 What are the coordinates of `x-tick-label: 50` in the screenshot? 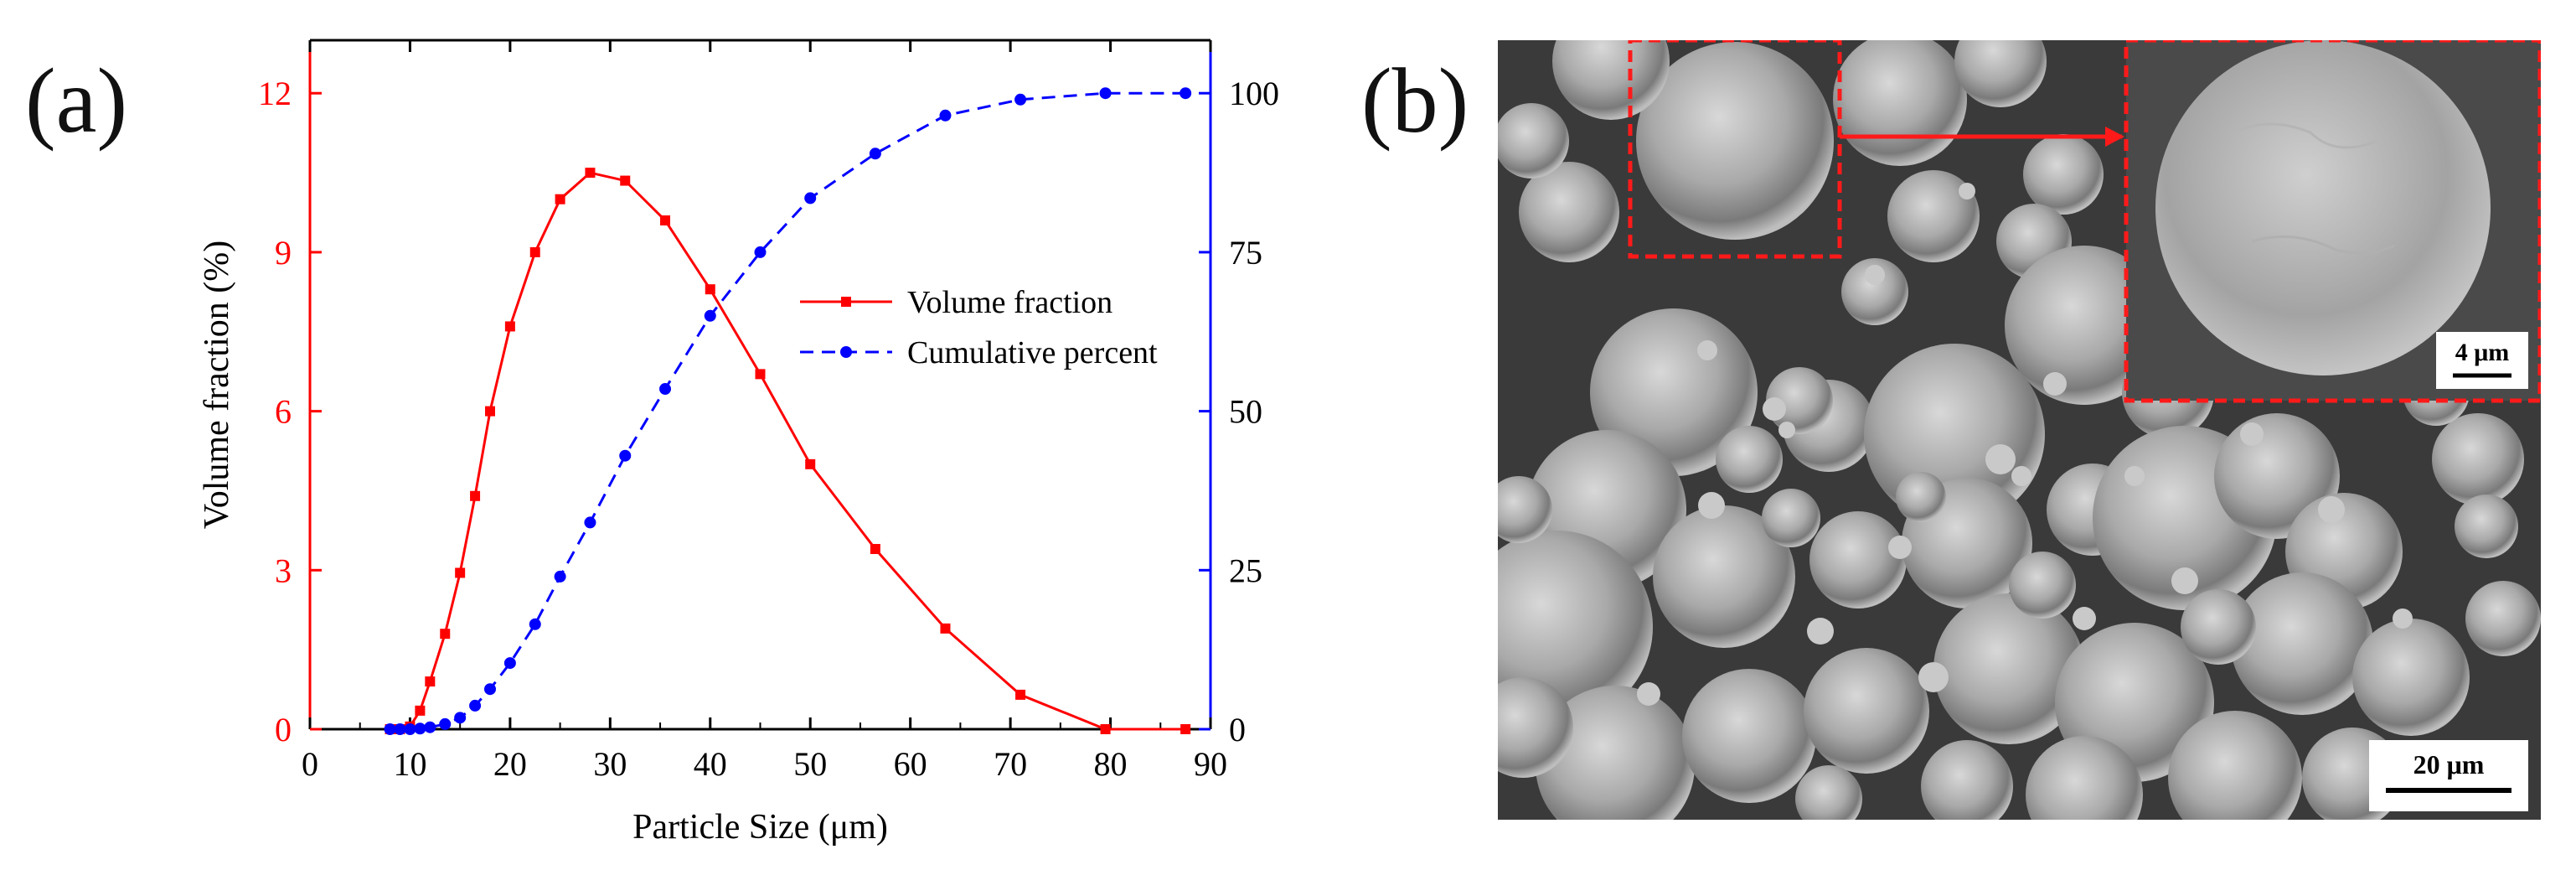 It's located at (810, 764).